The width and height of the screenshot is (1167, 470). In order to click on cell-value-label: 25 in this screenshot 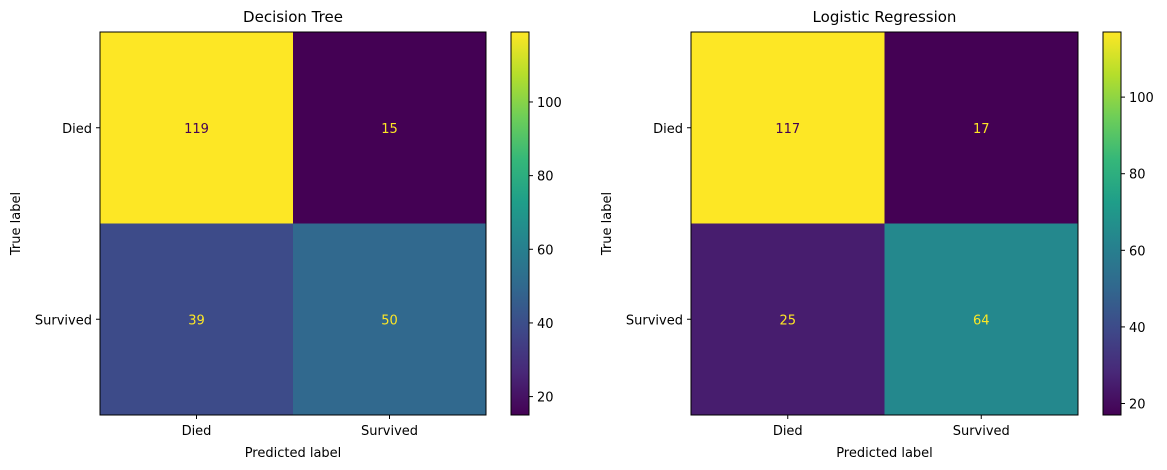, I will do `click(787, 320)`.